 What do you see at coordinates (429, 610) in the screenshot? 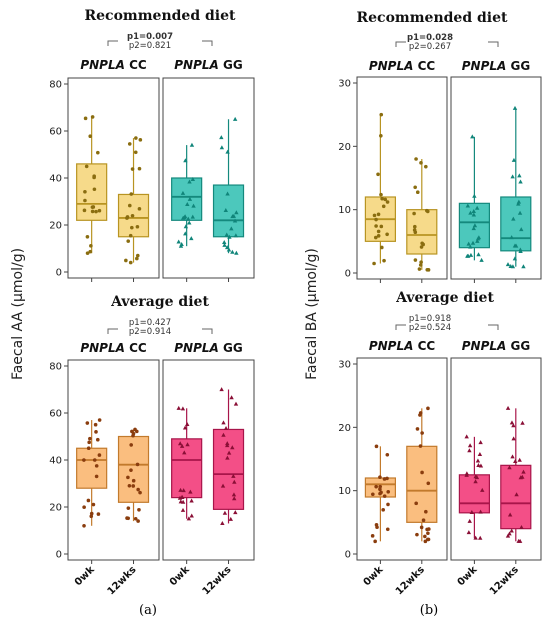
I see `caption-b: (b)` at bounding box center [429, 610].